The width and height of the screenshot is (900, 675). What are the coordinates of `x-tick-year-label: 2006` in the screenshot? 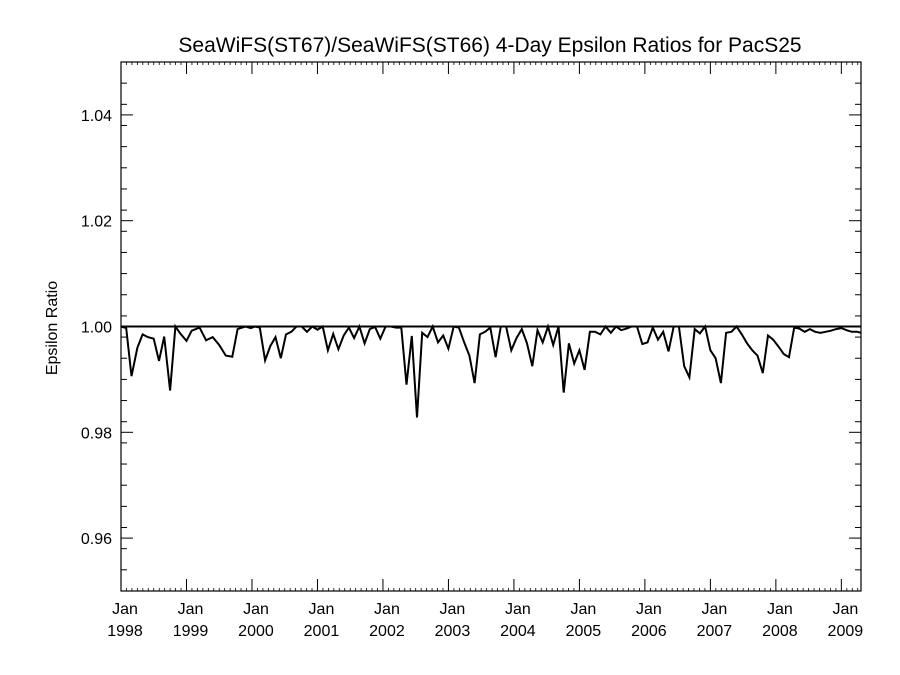 It's located at (649, 631).